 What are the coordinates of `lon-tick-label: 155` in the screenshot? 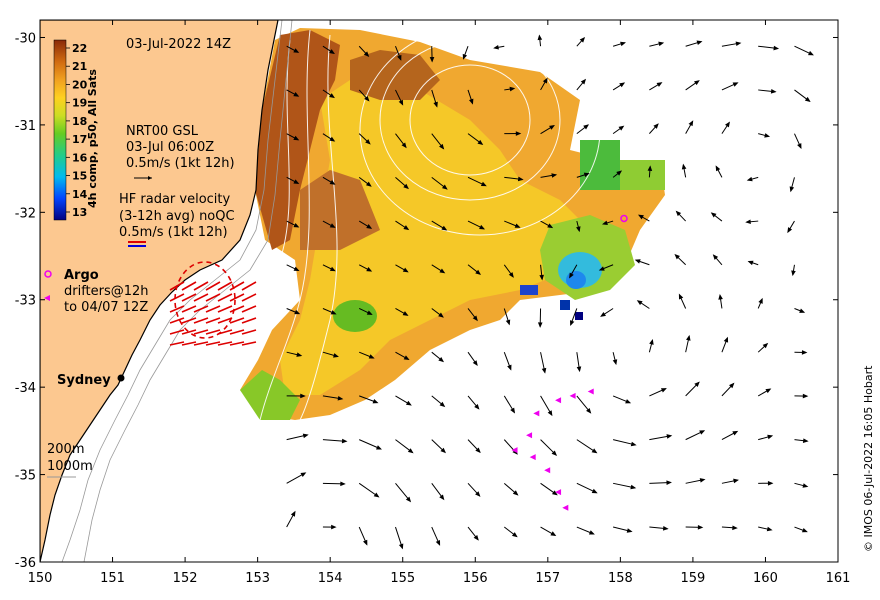 It's located at (402, 578).